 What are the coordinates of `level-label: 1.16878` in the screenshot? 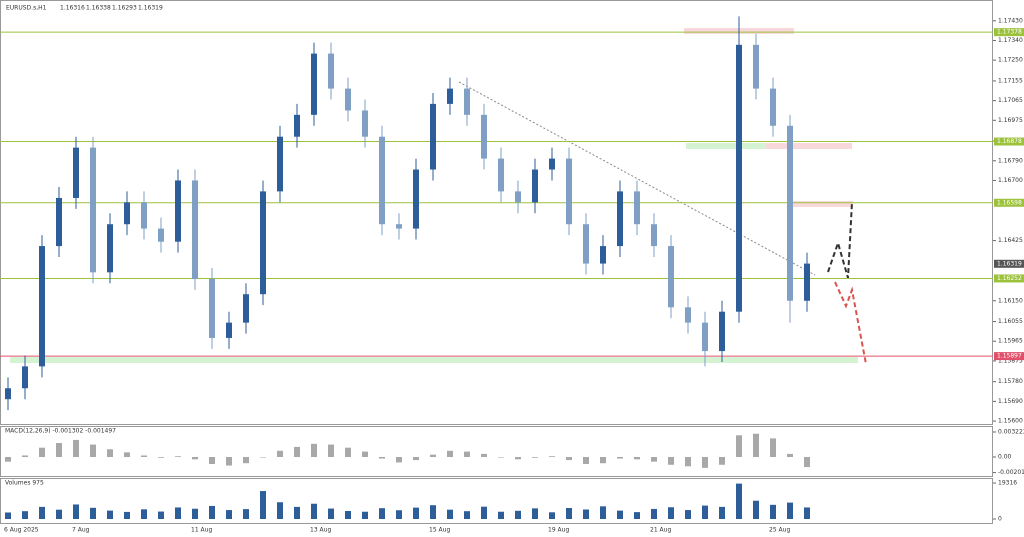 It's located at (1009, 141).